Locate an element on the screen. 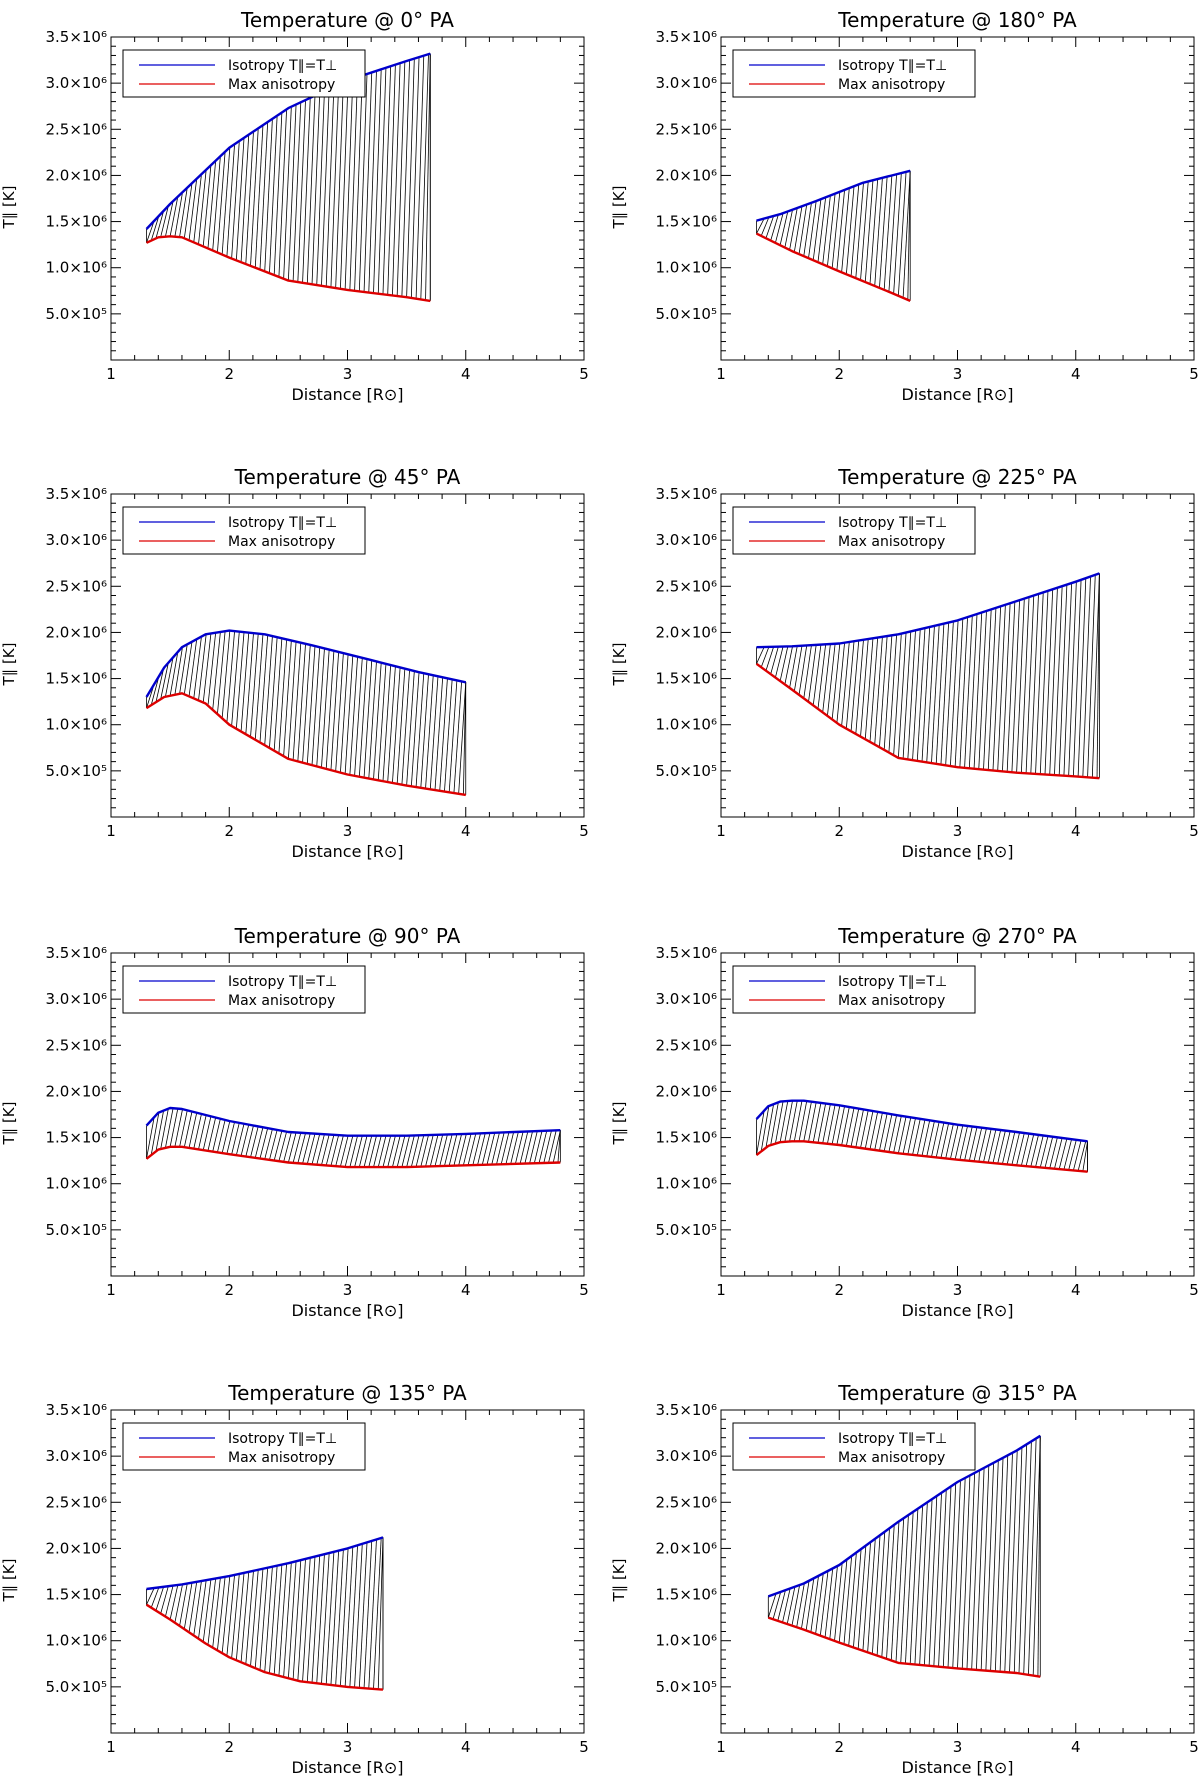  y-tick-label: 3.5×10⁶ is located at coordinates (76, 953).